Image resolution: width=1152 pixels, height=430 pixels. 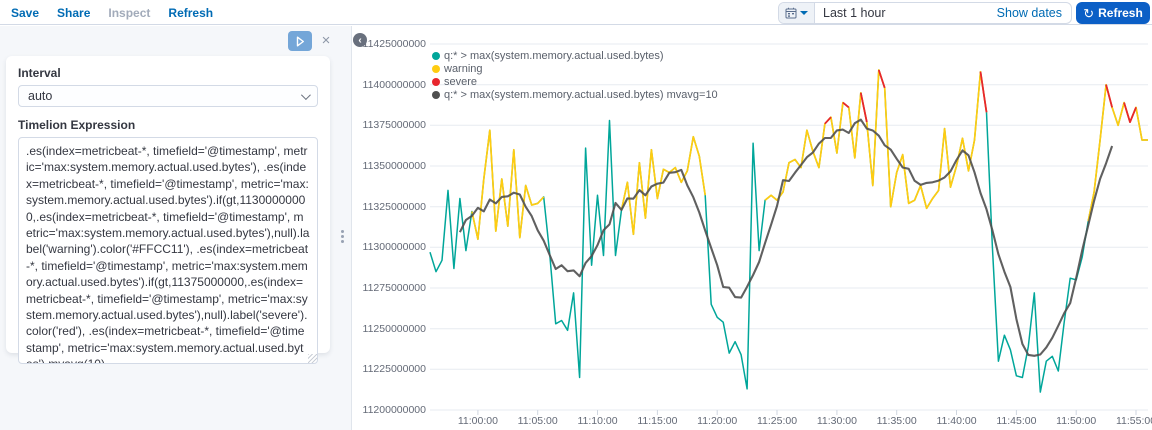 I want to click on y-tick-label: 11300000000, so click(x=394, y=247).